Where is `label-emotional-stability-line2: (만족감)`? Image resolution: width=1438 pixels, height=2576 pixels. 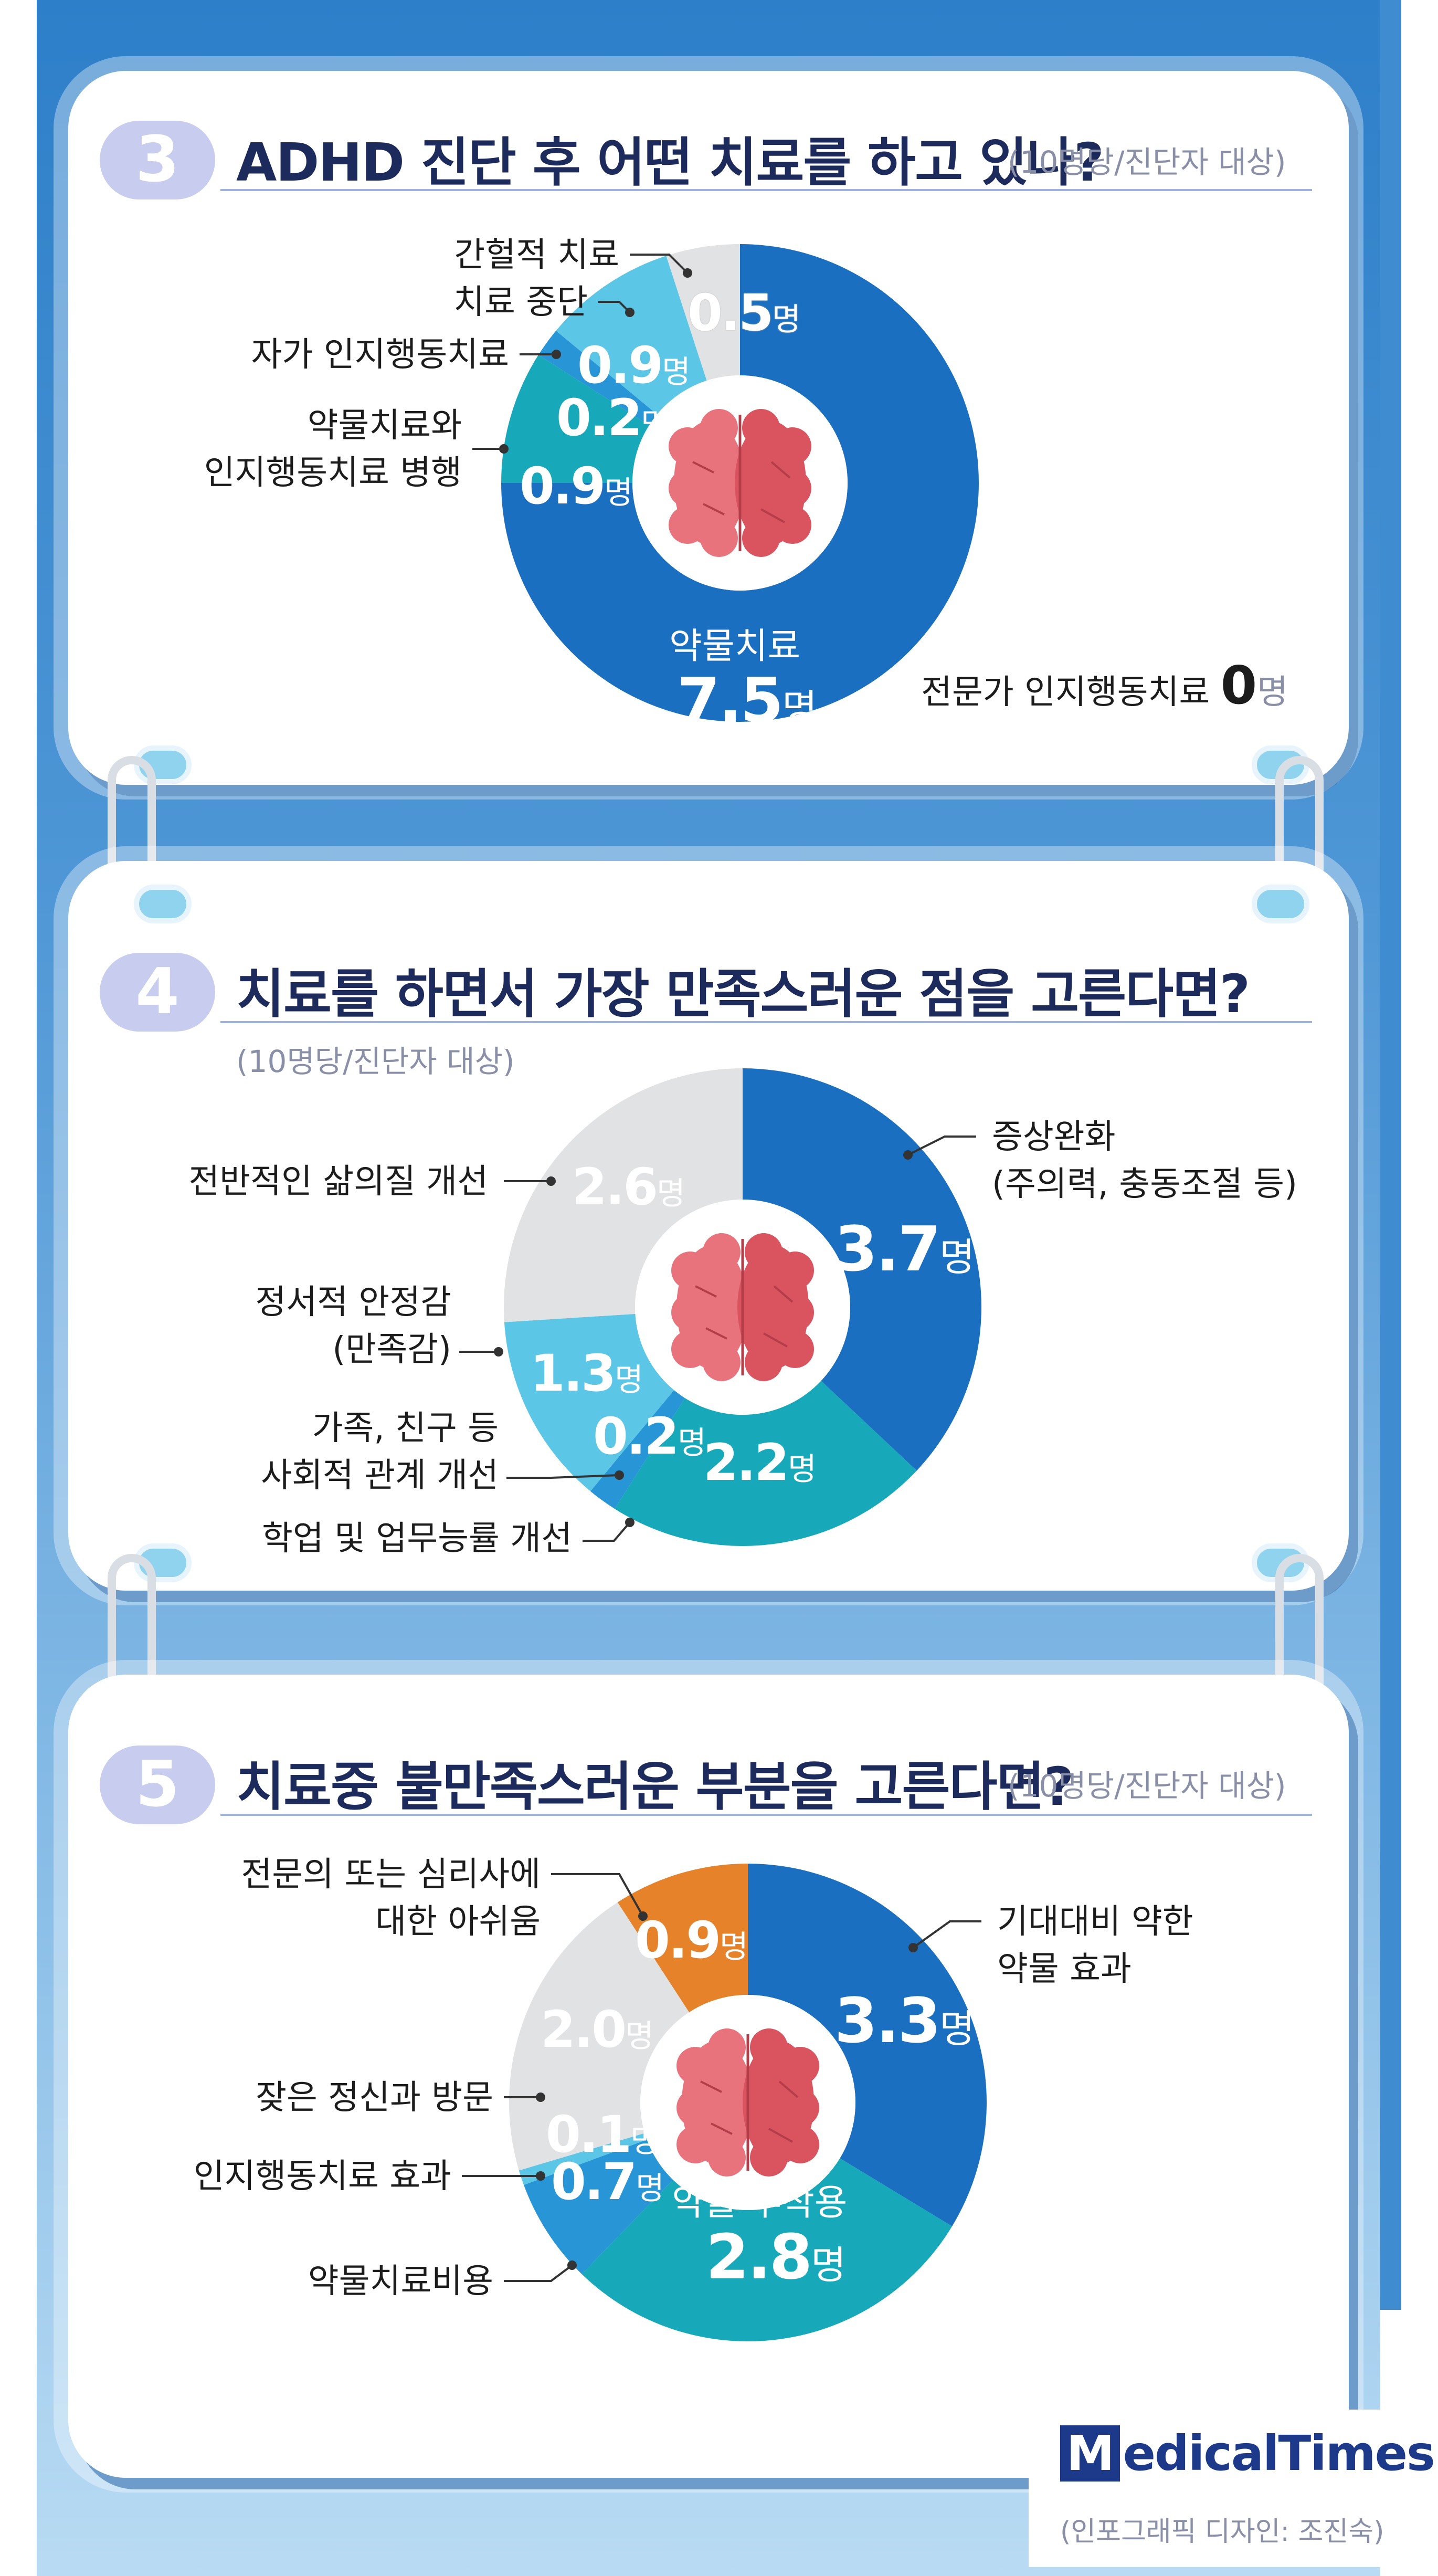
label-emotional-stability-line2: (만족감) is located at coordinates (391, 1349).